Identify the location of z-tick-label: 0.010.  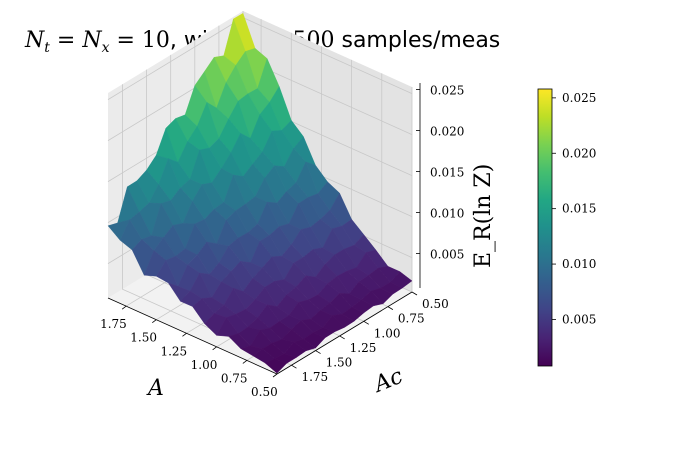
(447, 214).